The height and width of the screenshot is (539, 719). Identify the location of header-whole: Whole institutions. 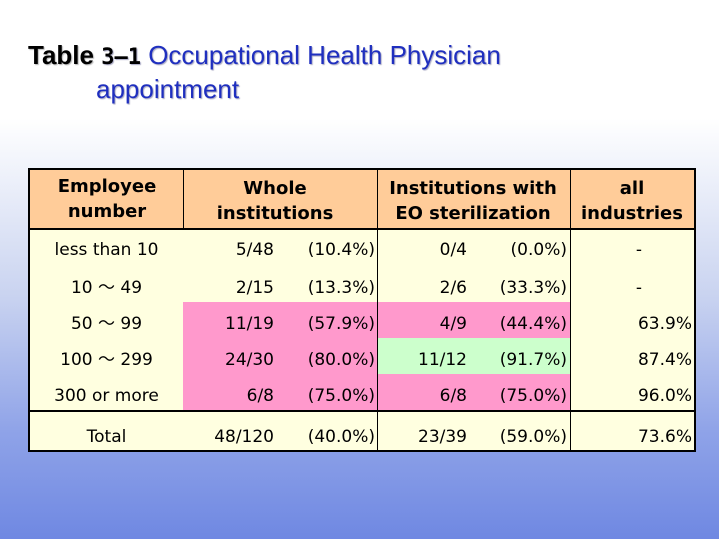
(275, 201).